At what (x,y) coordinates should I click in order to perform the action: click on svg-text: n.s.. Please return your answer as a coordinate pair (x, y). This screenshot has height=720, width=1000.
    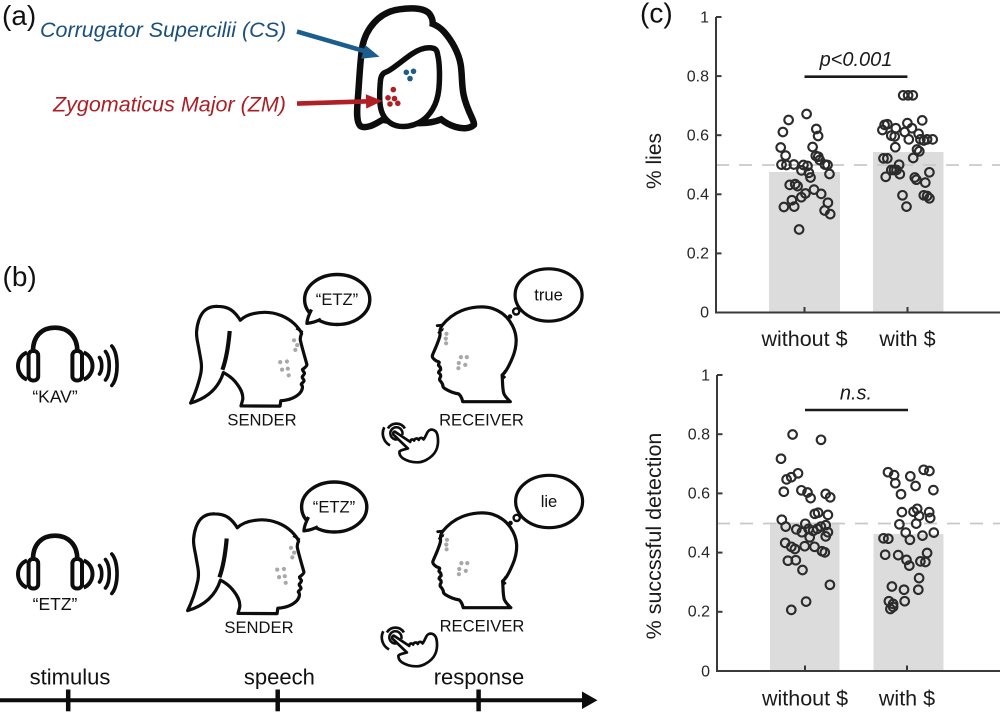
    Looking at the image, I should click on (856, 394).